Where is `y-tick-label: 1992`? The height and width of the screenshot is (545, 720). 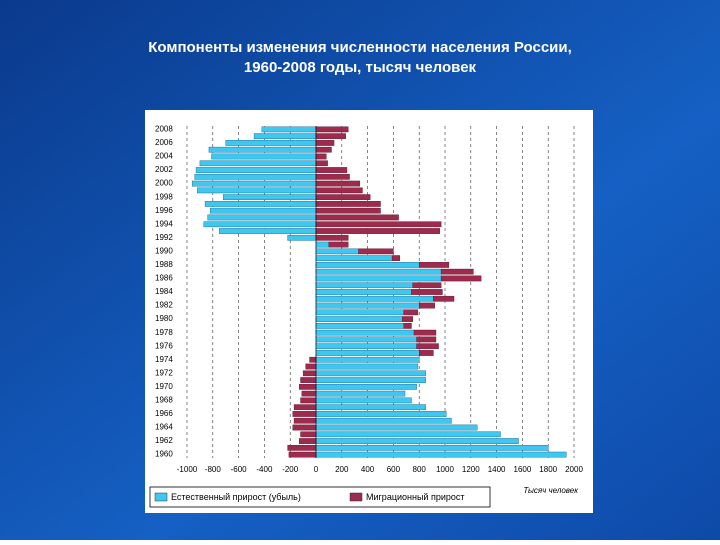 y-tick-label: 1992 is located at coordinates (164, 237).